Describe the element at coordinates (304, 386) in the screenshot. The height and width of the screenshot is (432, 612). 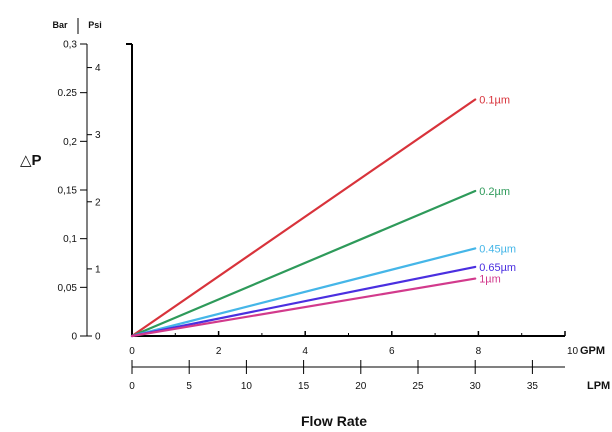
I see `lpm-tick-label: 15` at that location.